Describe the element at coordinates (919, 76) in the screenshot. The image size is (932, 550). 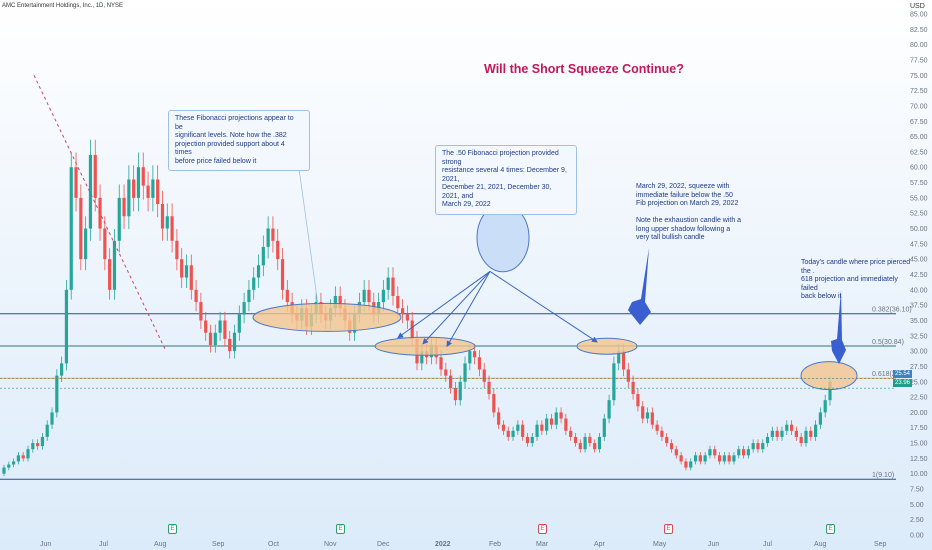
I see `y-tick-label: 75.00` at that location.